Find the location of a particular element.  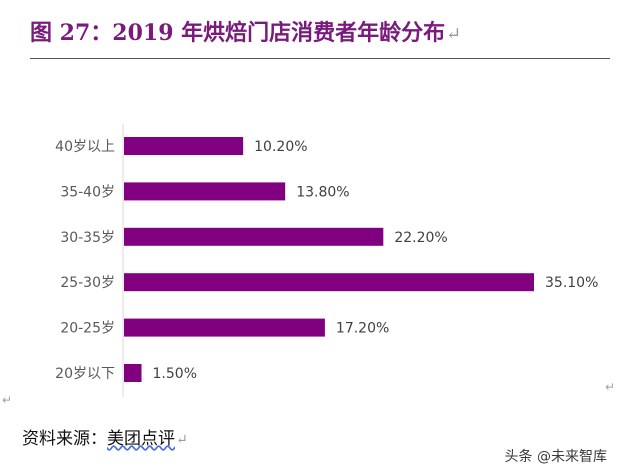

chart-title: 图 27：2019 年烘焙门店消费者年龄分布↵ is located at coordinates (245, 33).